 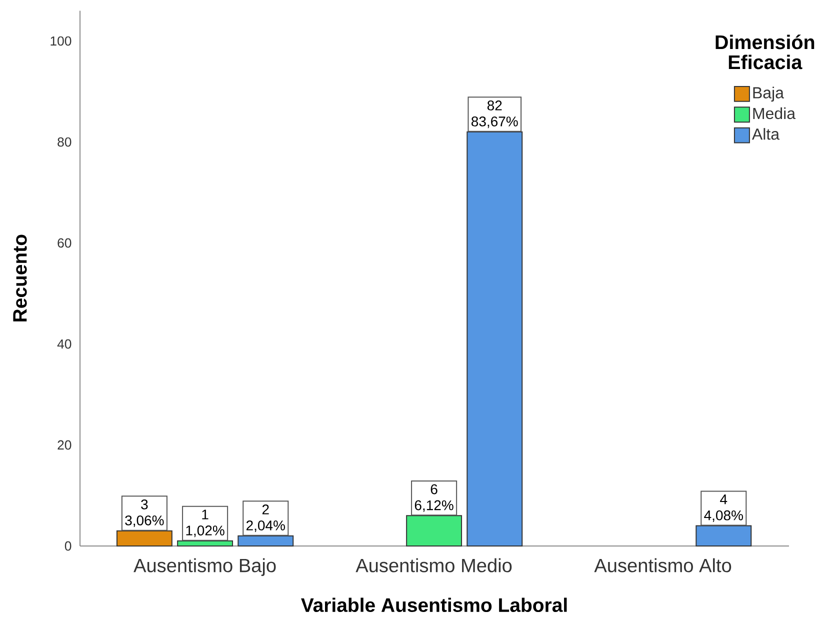 What do you see at coordinates (765, 52) in the screenshot?
I see `legend-title: Dimensión Eficacia` at bounding box center [765, 52].